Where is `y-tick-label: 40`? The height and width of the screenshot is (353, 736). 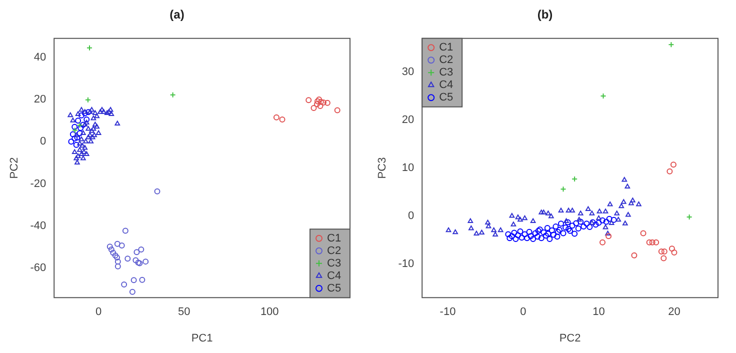 y-tick-label: 40 is located at coordinates (40, 57).